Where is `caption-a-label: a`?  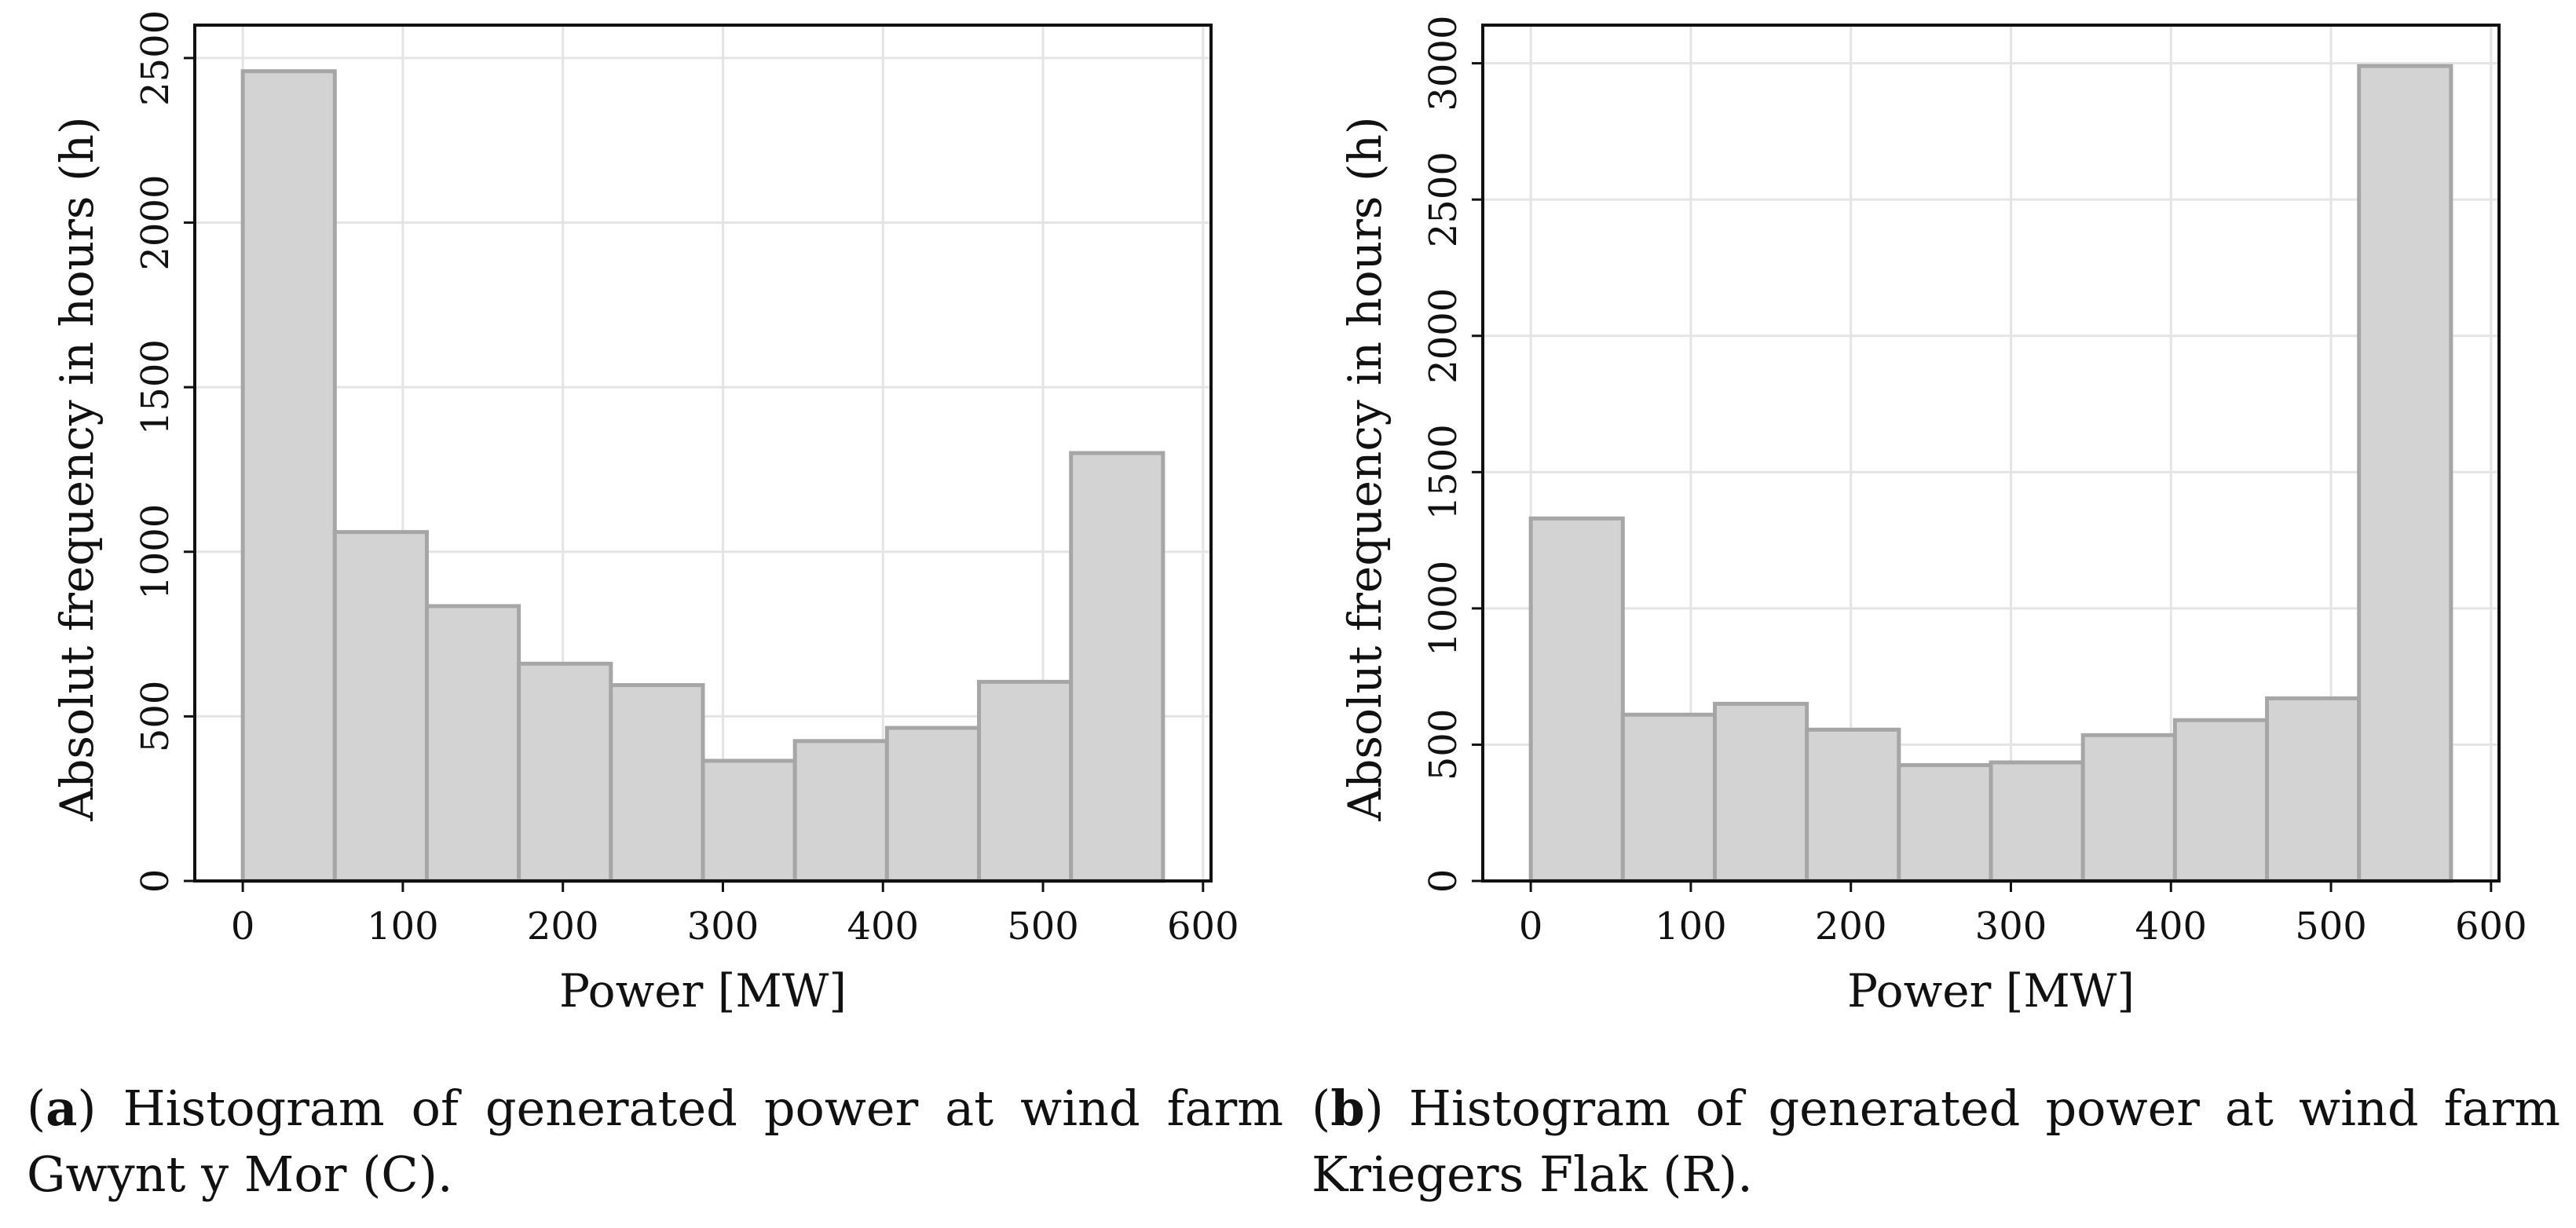
caption-a-label: a is located at coordinates (62, 1108).